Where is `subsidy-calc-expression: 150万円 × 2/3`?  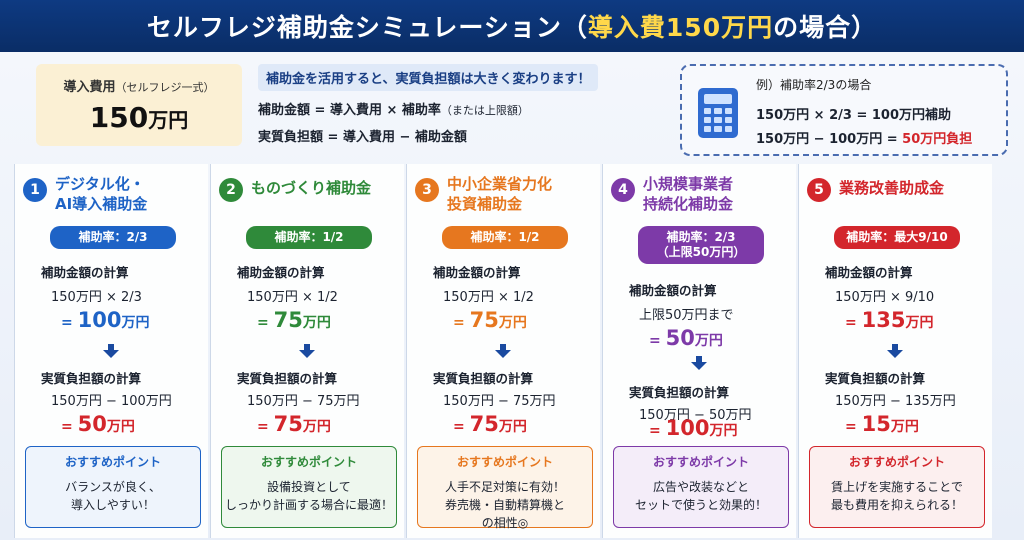
subsidy-calc-expression: 150万円 × 2/3 is located at coordinates (96, 297).